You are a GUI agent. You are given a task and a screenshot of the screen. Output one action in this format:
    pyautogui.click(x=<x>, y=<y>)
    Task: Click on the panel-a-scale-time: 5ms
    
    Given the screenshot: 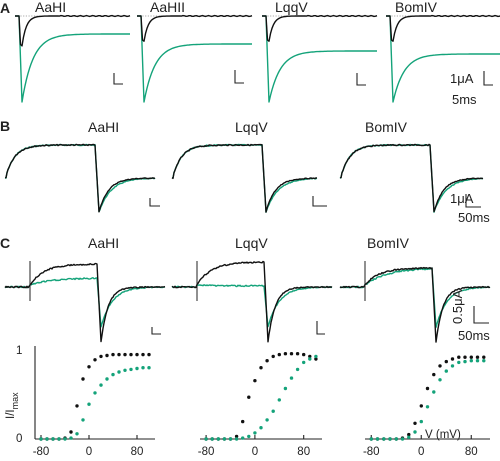 What is the action you would take?
    pyautogui.click(x=464, y=99)
    